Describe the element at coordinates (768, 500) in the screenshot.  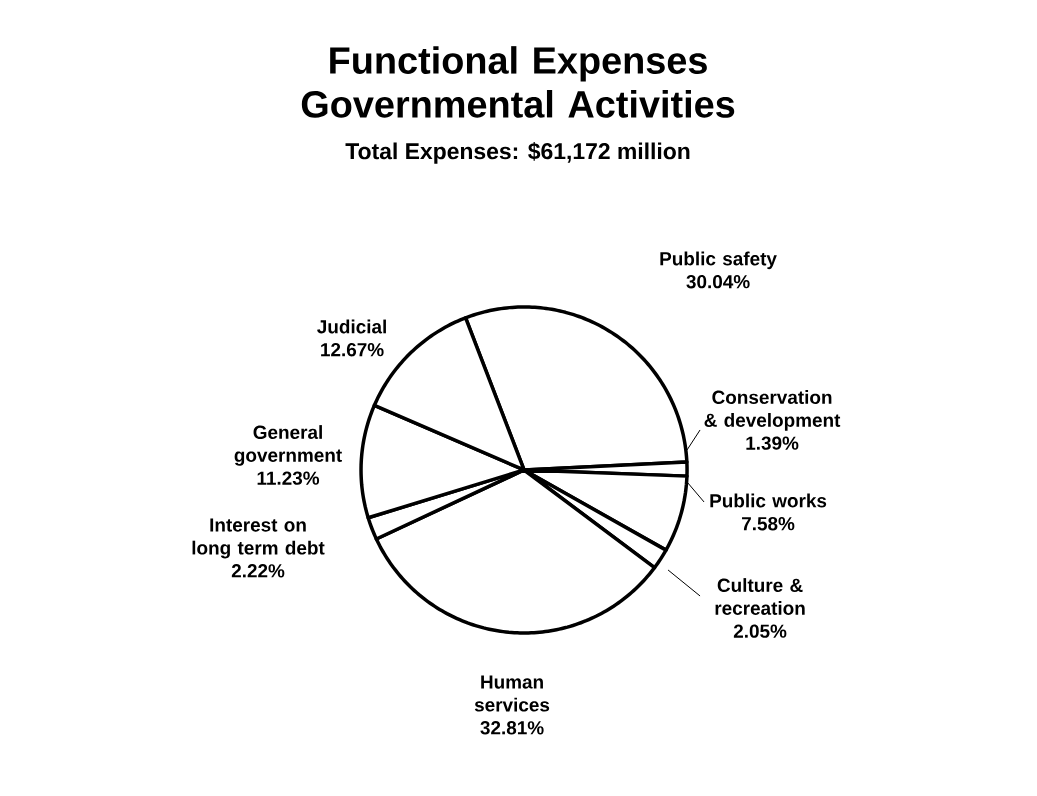
I see `slice-label: Public works` at that location.